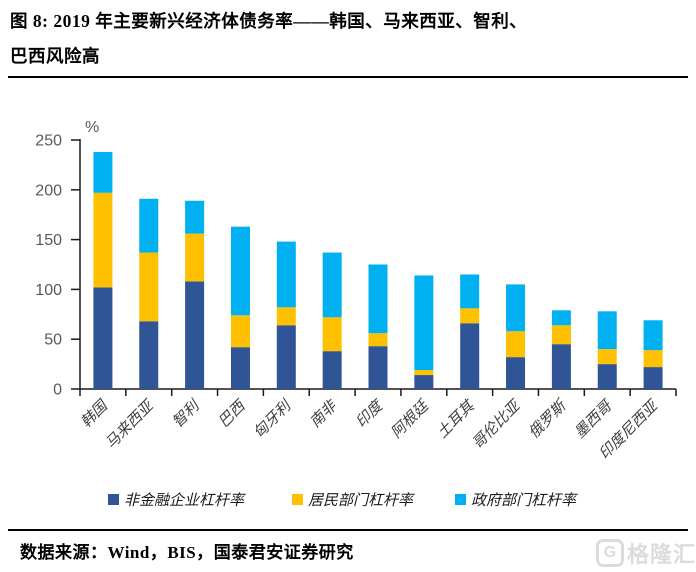 This screenshot has height=572, width=696. What do you see at coordinates (370, 413) in the screenshot?
I see `x-category-label: 印度` at bounding box center [370, 413].